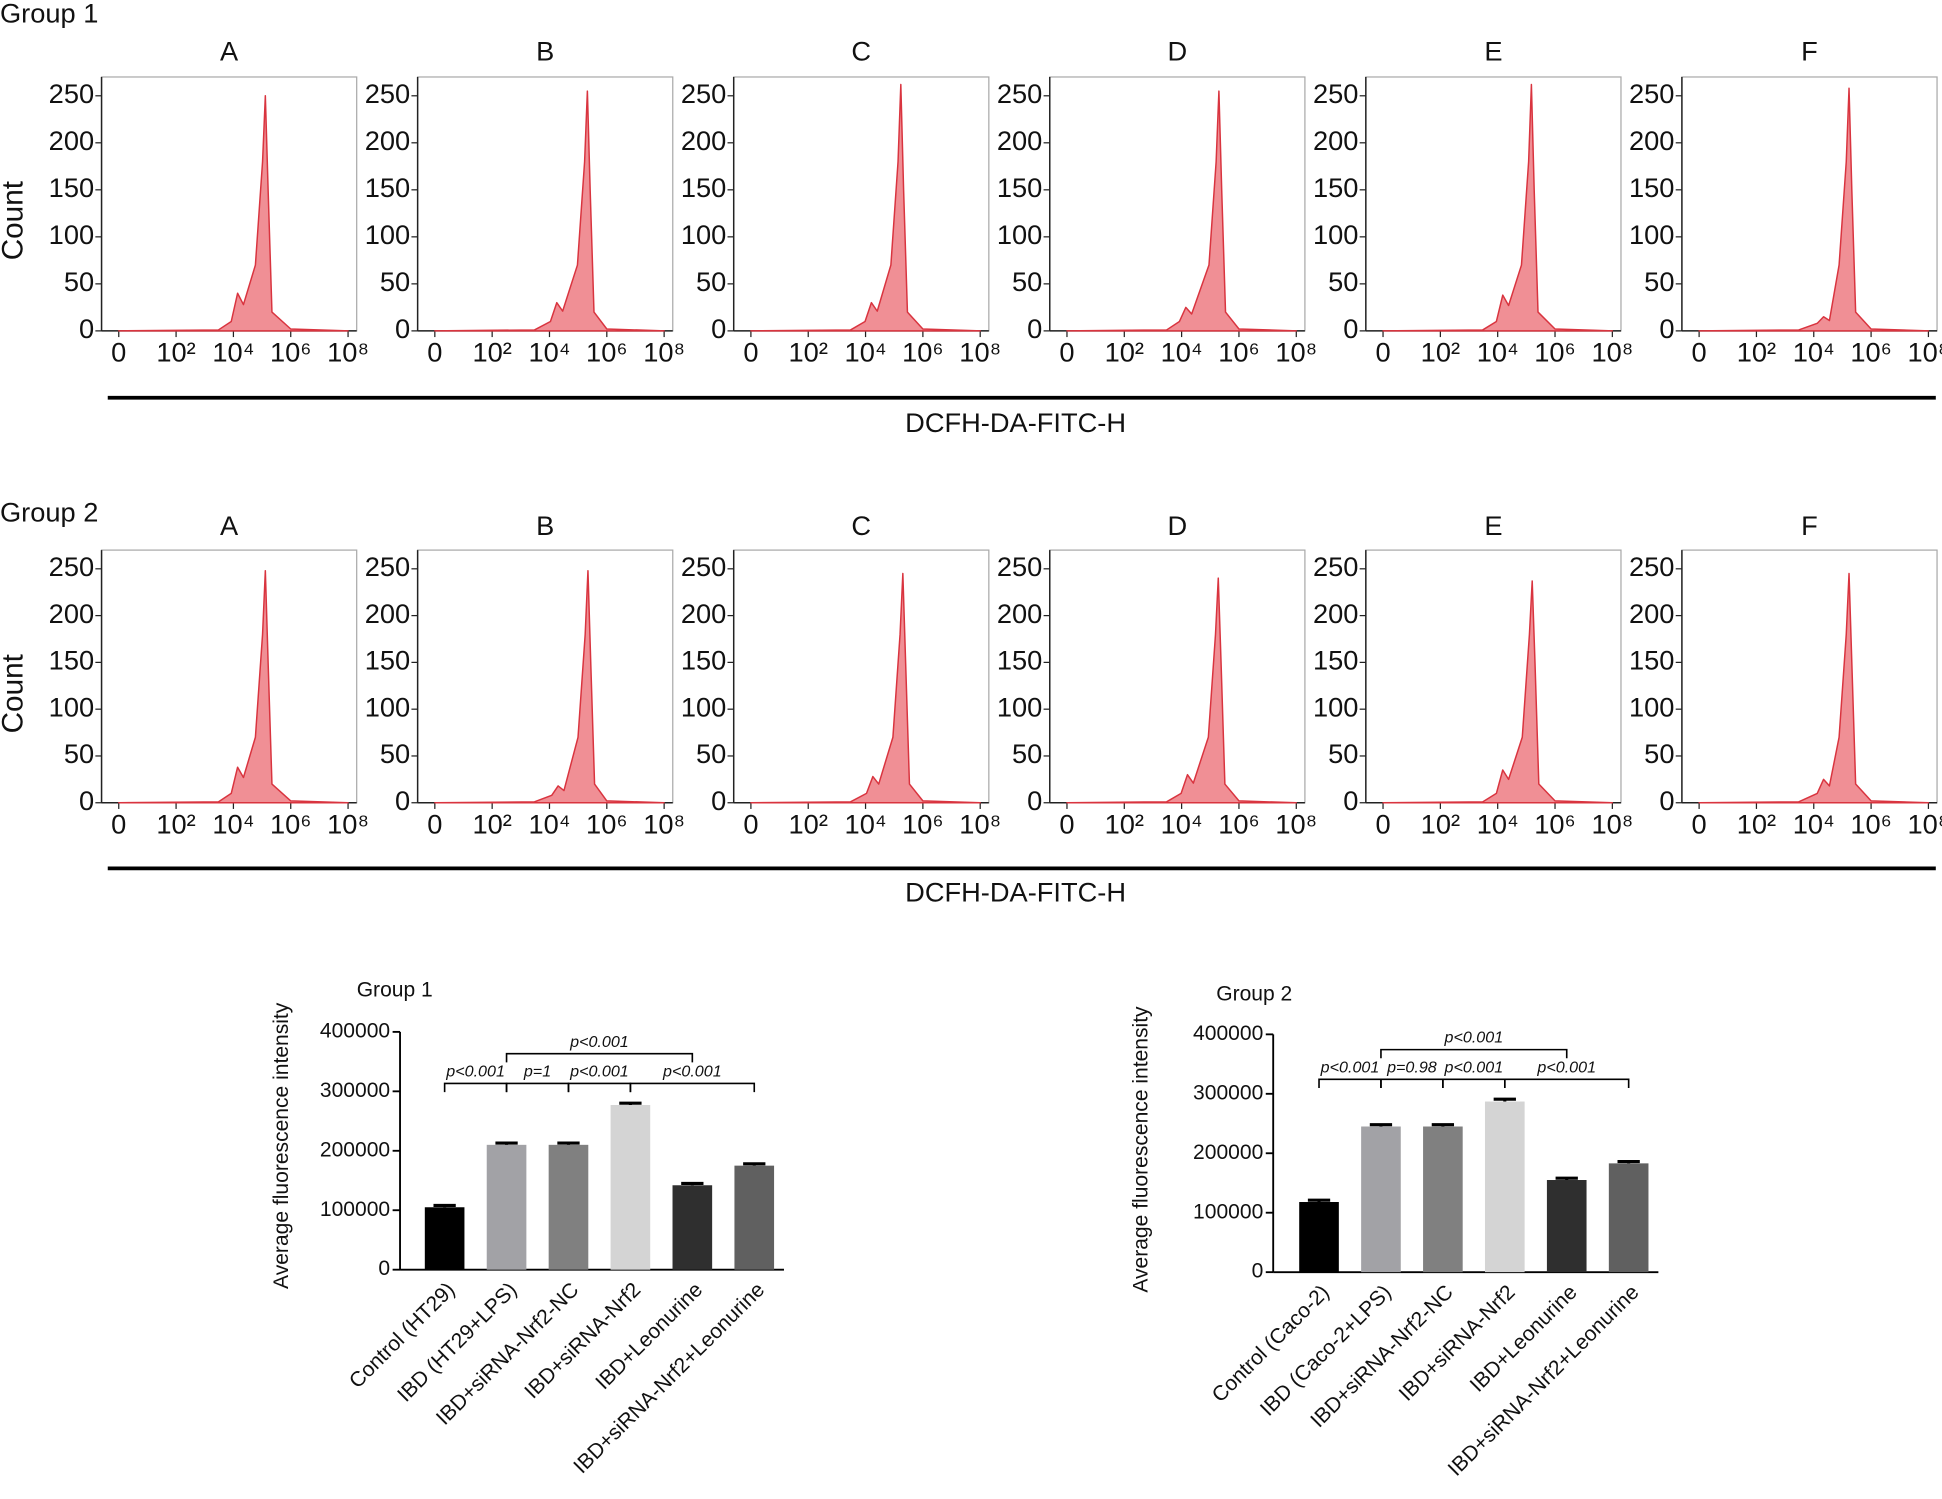 The image size is (1942, 1499). What do you see at coordinates (1524, 1339) in the screenshot?
I see `x-tick-label: IBD+Leonurine` at bounding box center [1524, 1339].